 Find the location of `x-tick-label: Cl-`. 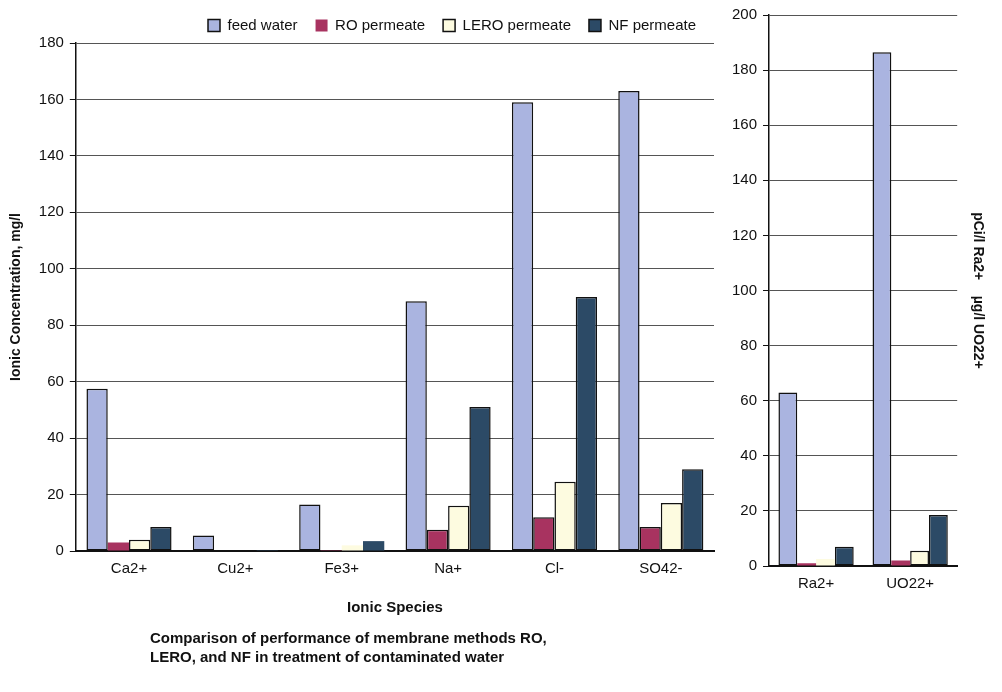

x-tick-label: Cl- is located at coordinates (554, 568).